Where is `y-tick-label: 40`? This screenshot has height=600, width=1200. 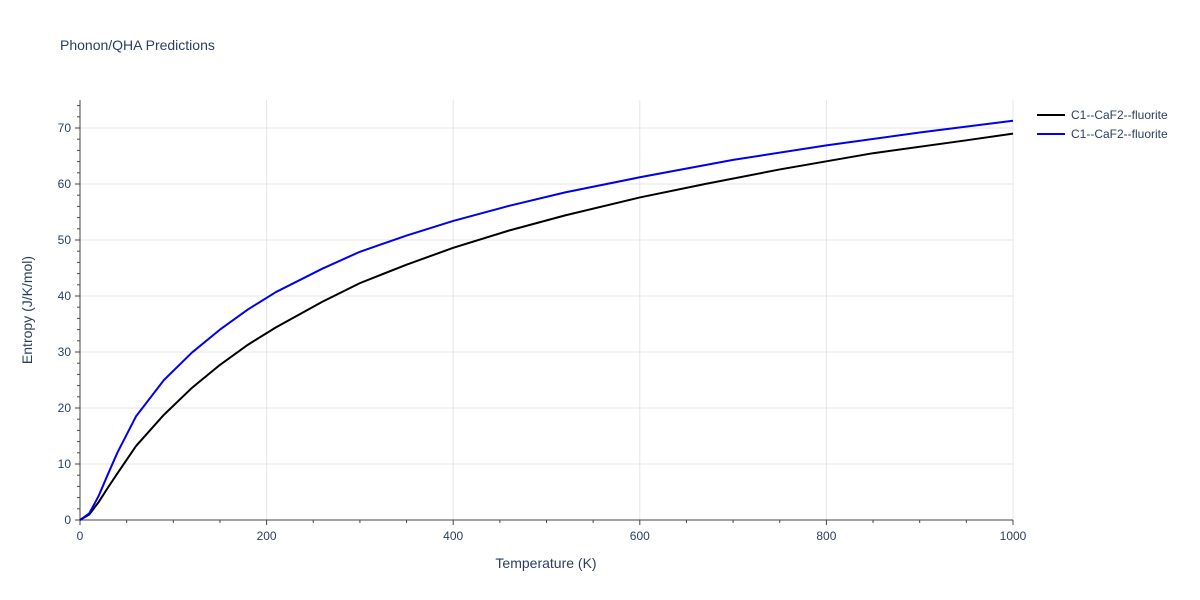
y-tick-label: 40 is located at coordinates (65, 296).